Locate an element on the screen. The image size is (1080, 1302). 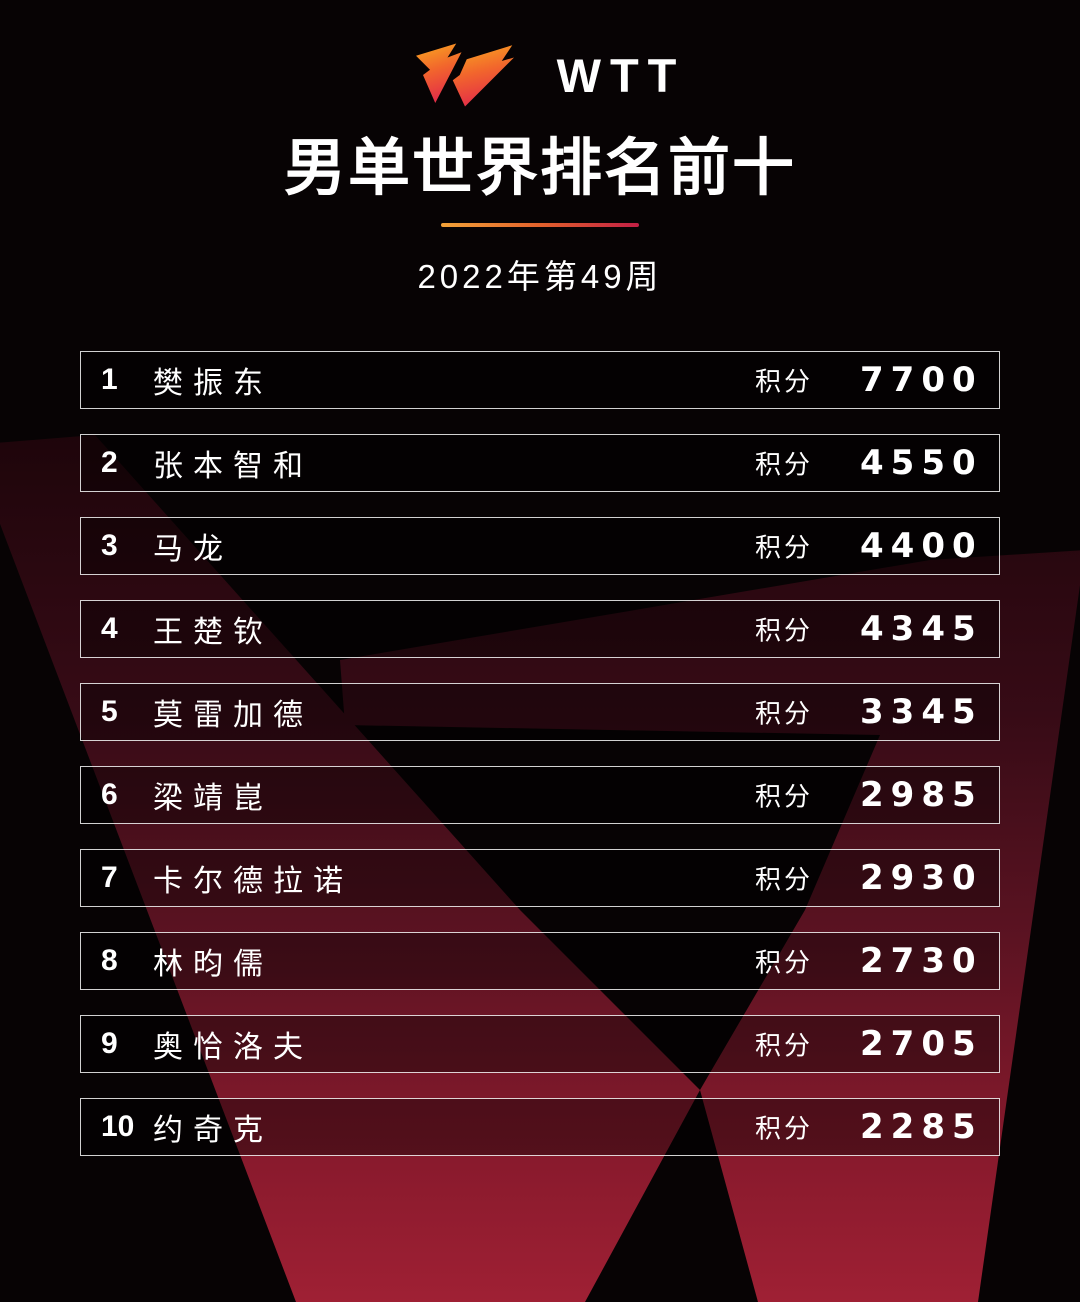
score-value: 3345 is located at coordinates (921, 712).